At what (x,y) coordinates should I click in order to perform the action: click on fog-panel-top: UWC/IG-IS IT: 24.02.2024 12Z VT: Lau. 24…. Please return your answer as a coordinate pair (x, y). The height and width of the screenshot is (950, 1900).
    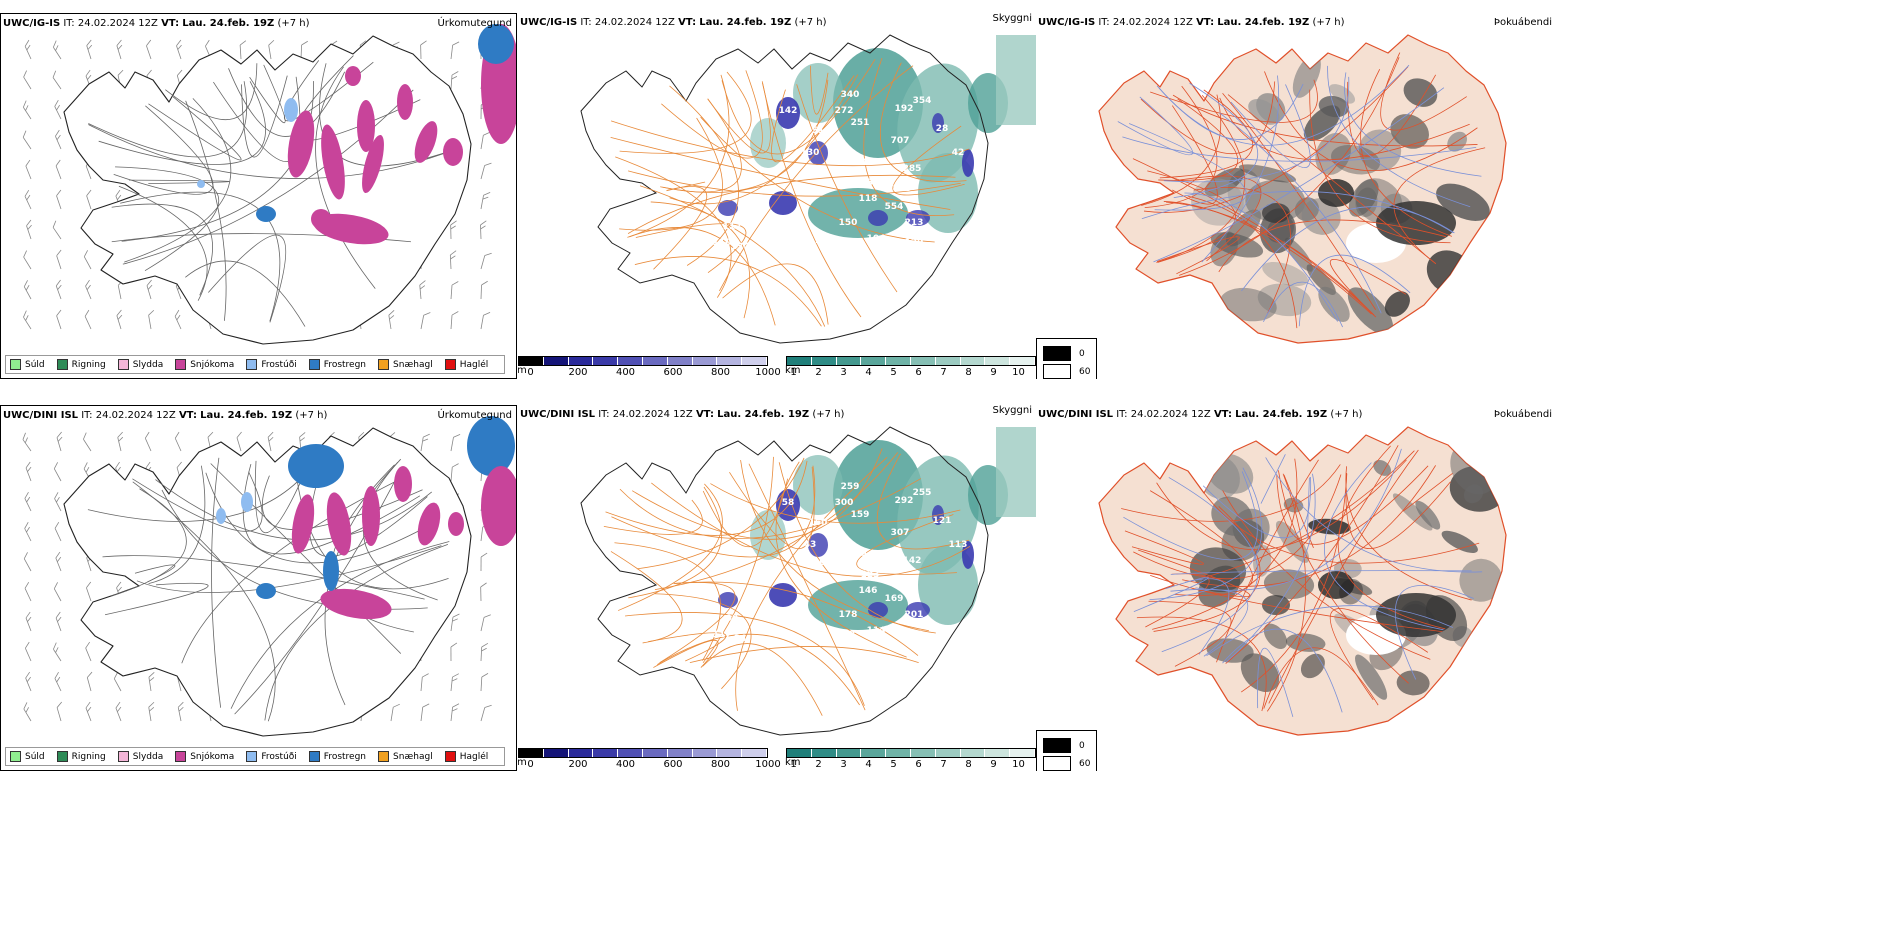
    Looking at the image, I should click on (1296, 196).